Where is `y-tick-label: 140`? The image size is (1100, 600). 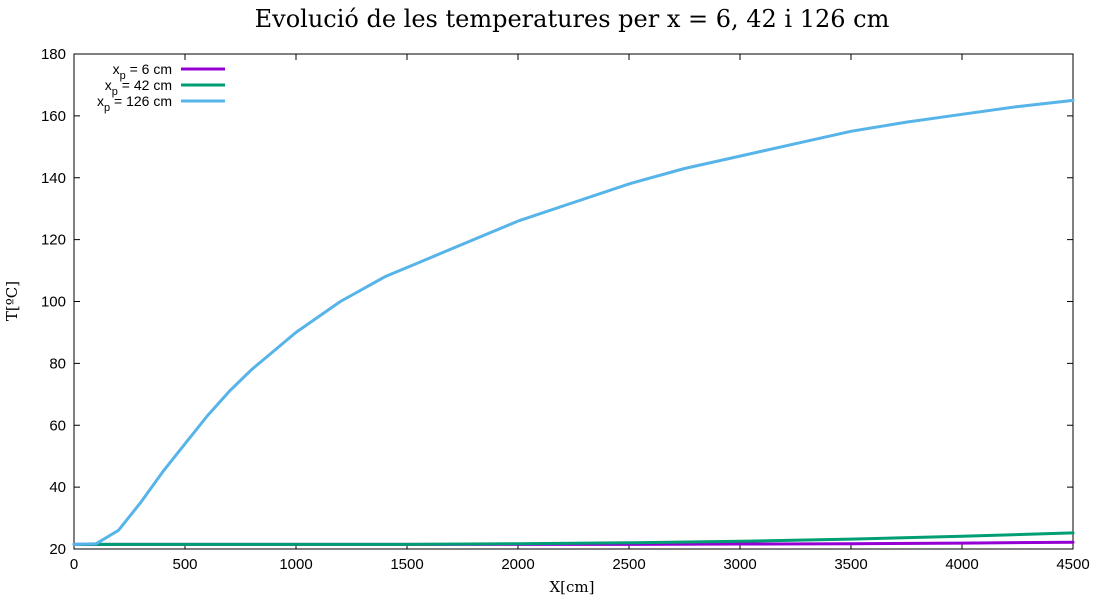
y-tick-label: 140 is located at coordinates (53, 178).